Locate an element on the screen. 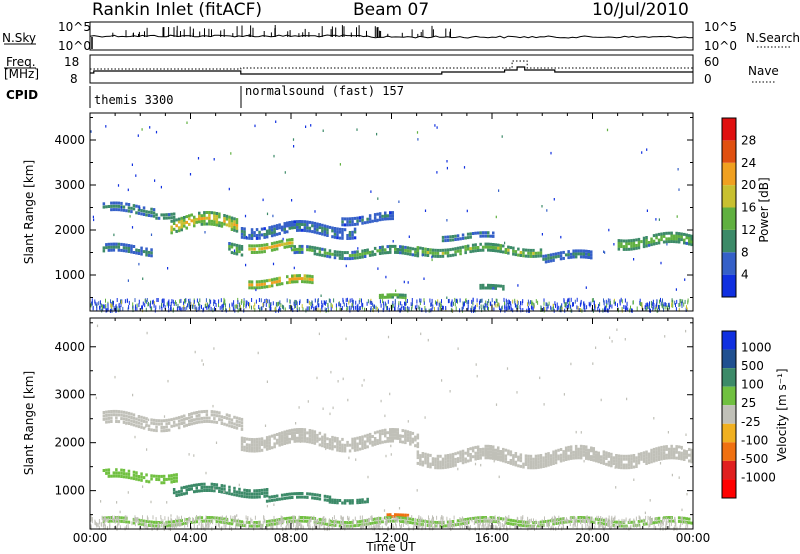 The image size is (800, 554). power-colorbar-segment is located at coordinates (729, 285).